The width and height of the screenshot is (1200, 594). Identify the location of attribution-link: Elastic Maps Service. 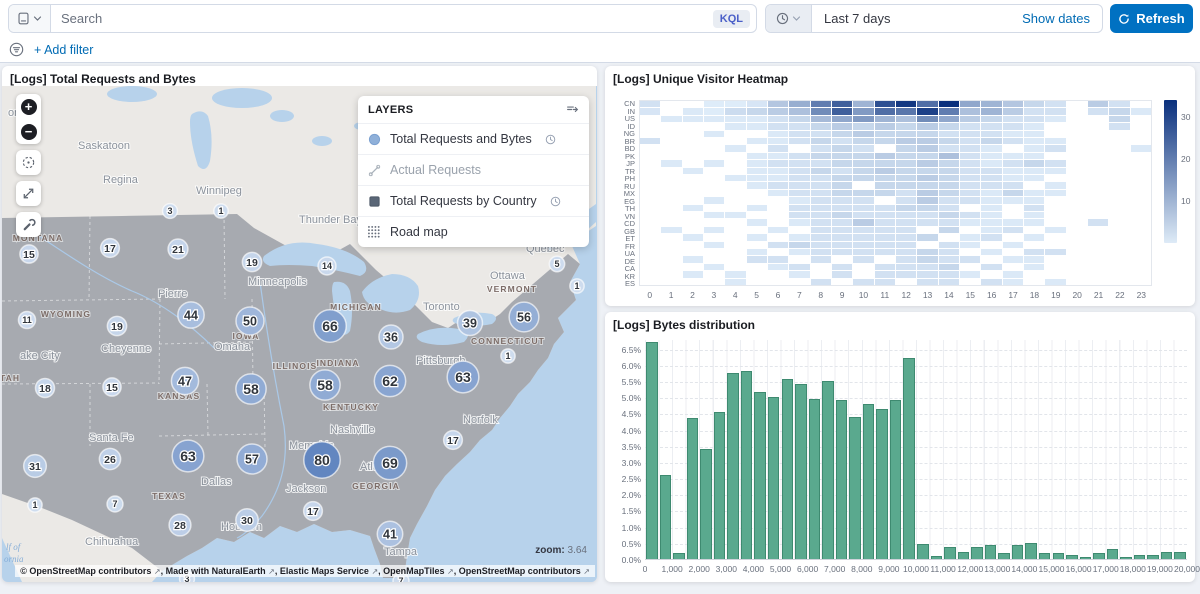
(324, 571).